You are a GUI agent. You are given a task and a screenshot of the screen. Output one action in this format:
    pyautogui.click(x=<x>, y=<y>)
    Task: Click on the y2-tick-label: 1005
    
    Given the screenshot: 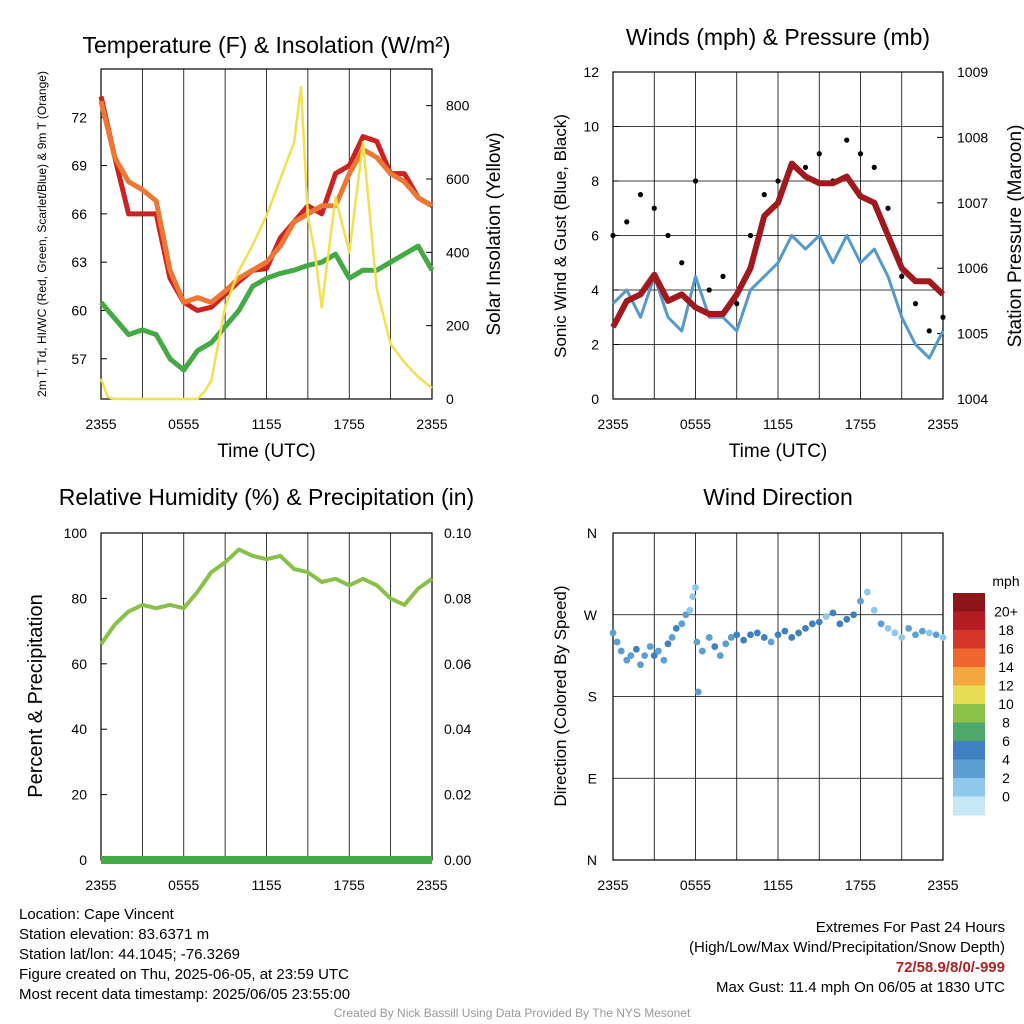 What is the action you would take?
    pyautogui.click(x=972, y=334)
    